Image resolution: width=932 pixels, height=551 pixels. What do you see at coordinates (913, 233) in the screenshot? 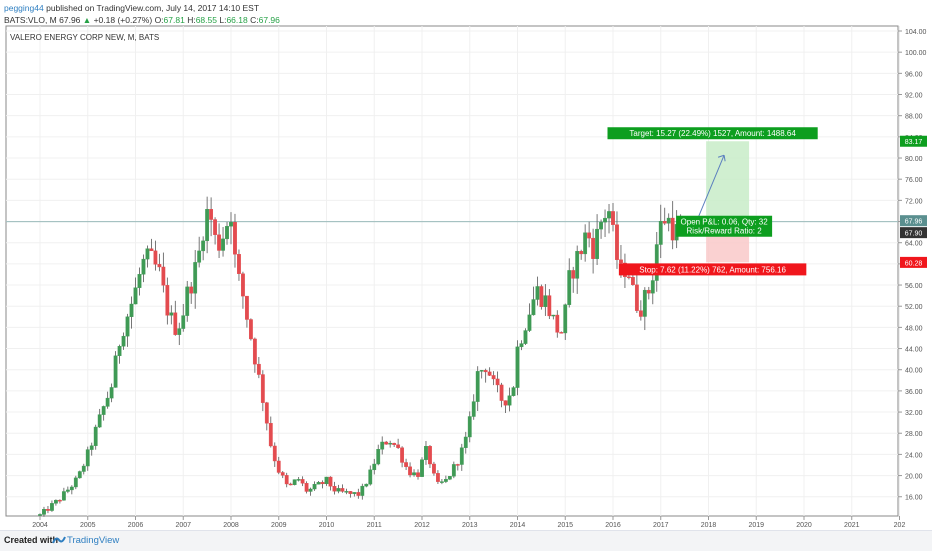
I see `prev-close-tag-bg` at bounding box center [913, 233].